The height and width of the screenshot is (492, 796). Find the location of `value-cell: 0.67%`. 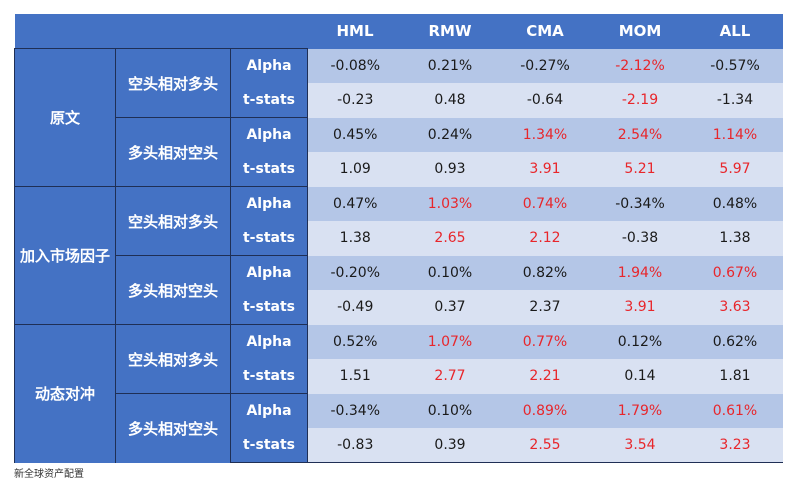

value-cell: 0.67% is located at coordinates (735, 272).